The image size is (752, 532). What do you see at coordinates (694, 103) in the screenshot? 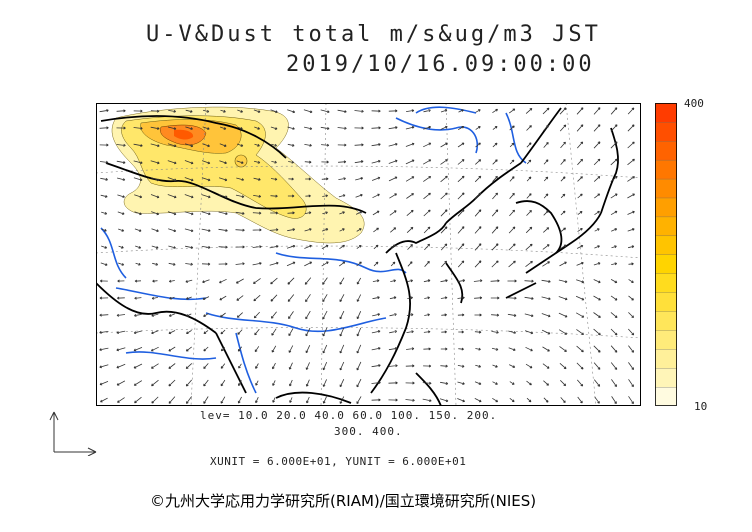
I see `colorbar-max-label: 400` at bounding box center [694, 103].